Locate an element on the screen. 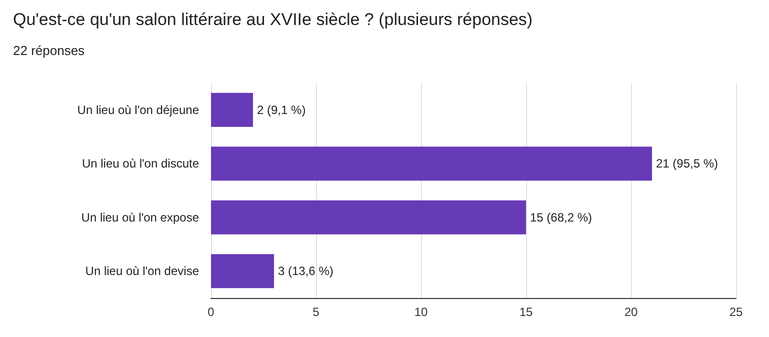 Image resolution: width=769 pixels, height=337 pixels. y-tick-label: Un lieu où l'on devise is located at coordinates (142, 271).